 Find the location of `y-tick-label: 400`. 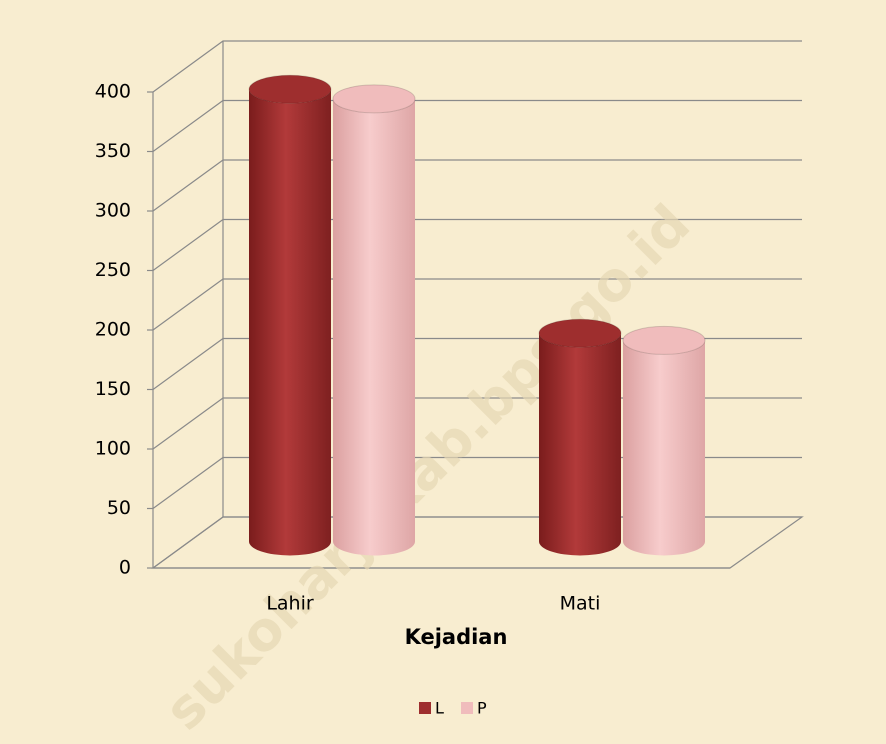

y-tick-label: 400 is located at coordinates (113, 92).